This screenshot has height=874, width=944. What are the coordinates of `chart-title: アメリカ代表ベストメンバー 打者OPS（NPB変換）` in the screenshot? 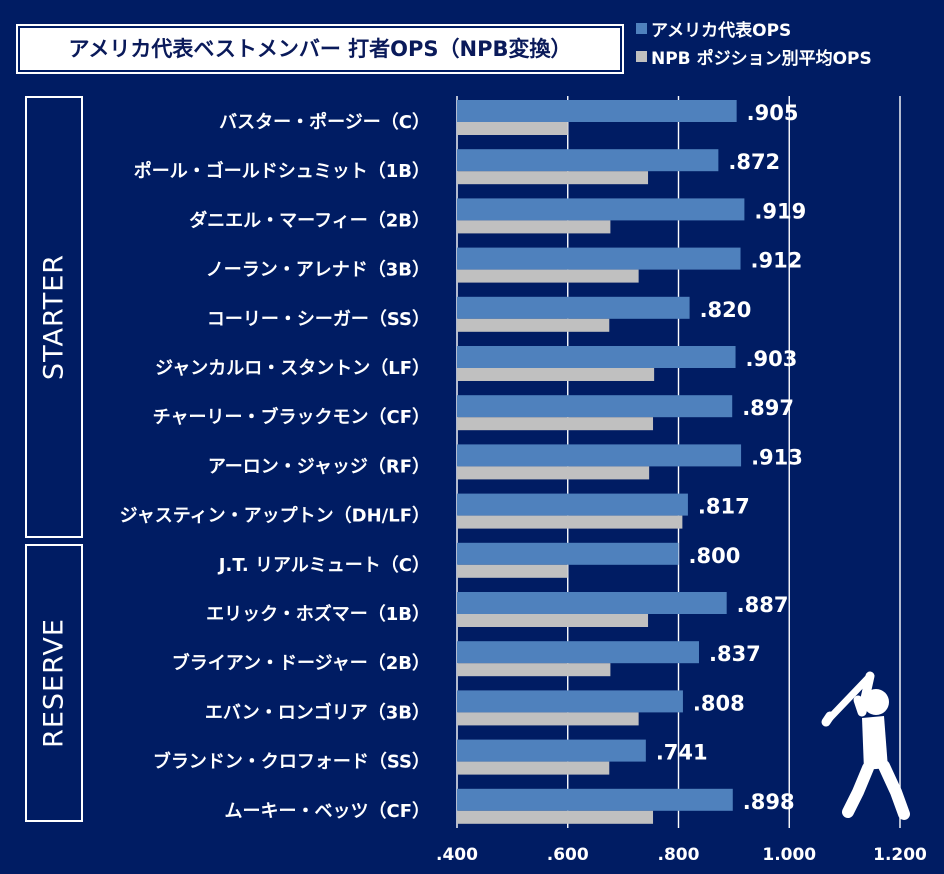 It's located at (320, 49).